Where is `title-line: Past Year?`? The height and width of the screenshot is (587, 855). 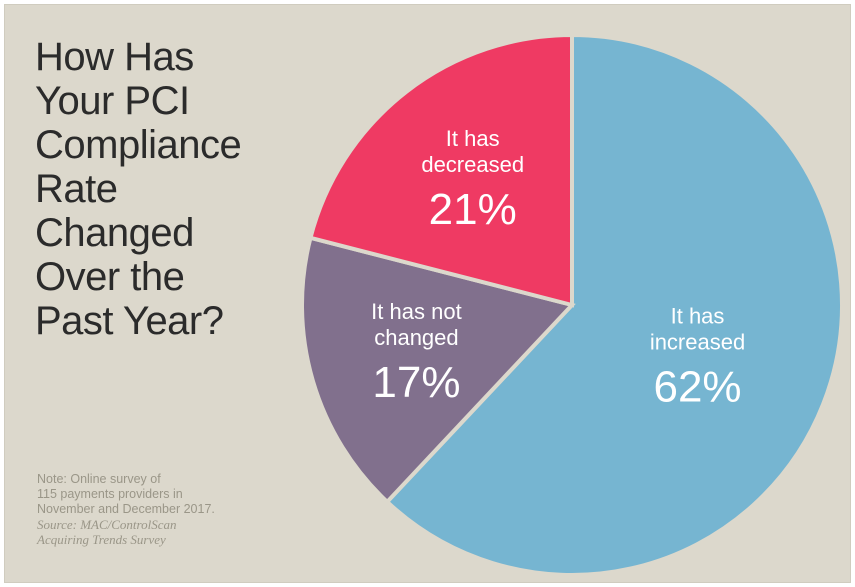
title-line: Past Year? is located at coordinates (129, 321).